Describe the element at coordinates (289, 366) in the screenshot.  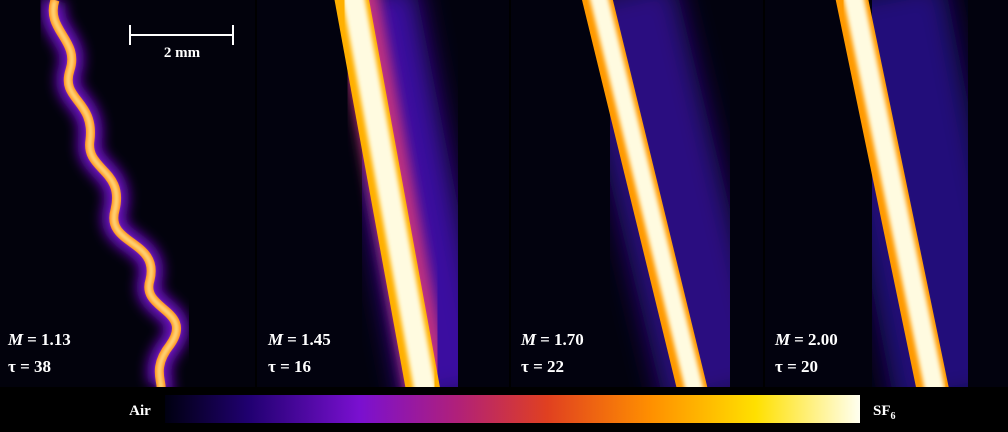
I see `tau-label: τ = 16` at that location.